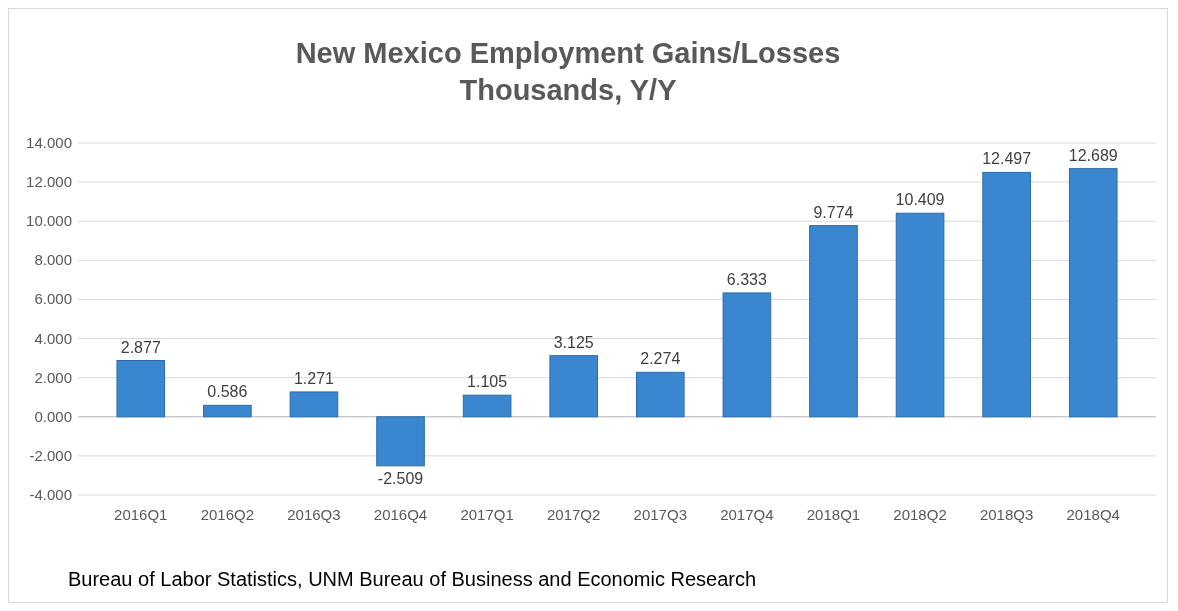 The height and width of the screenshot is (611, 1178). What do you see at coordinates (53, 260) in the screenshot?
I see `y-tick-label: 8.000` at bounding box center [53, 260].